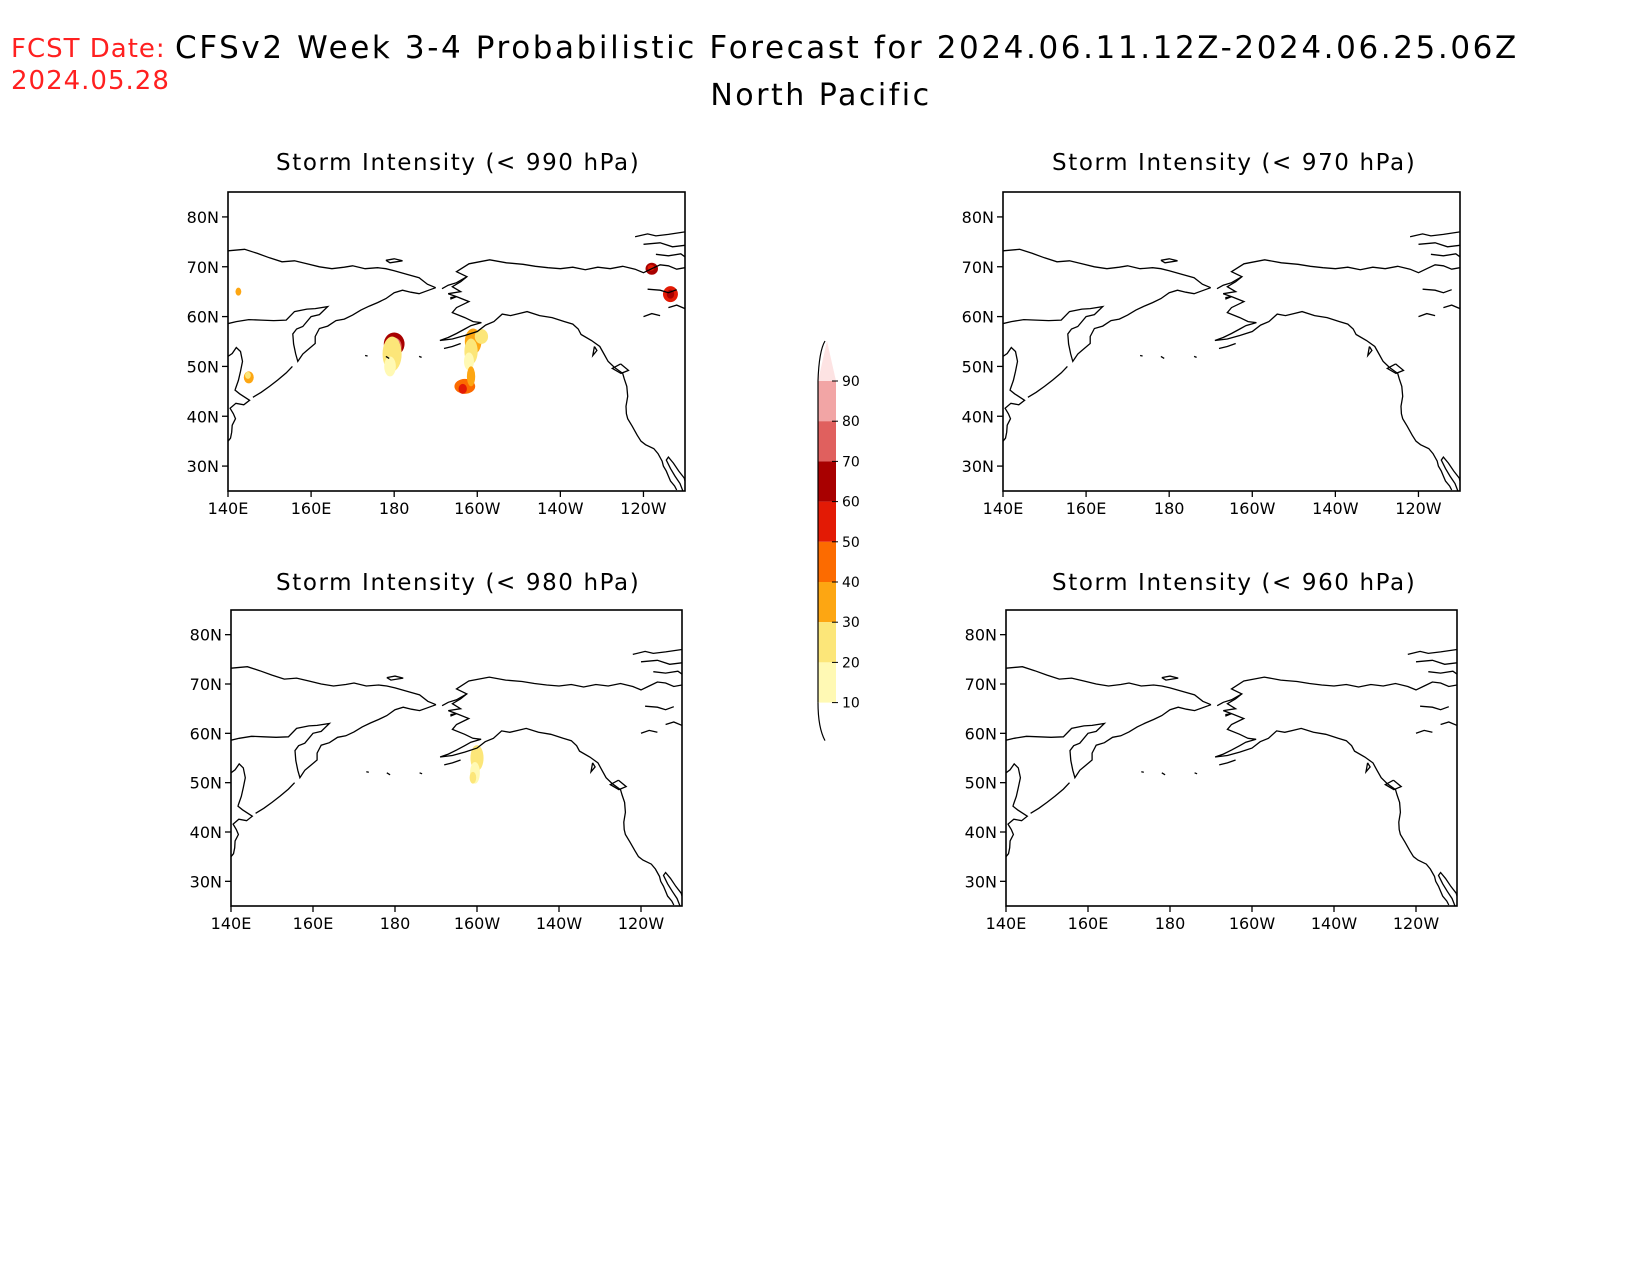  I want to click on lon-tick-label: 160W, so click(1252, 508).